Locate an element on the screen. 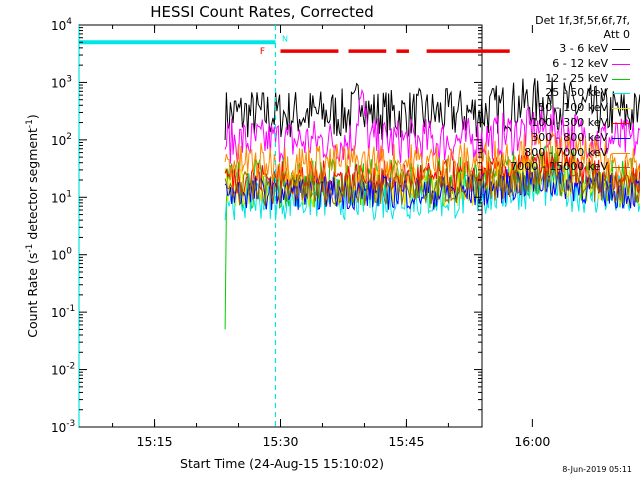 Image resolution: width=640 pixels, height=480 pixels. x-tick-label: 15:45 is located at coordinates (406, 441).